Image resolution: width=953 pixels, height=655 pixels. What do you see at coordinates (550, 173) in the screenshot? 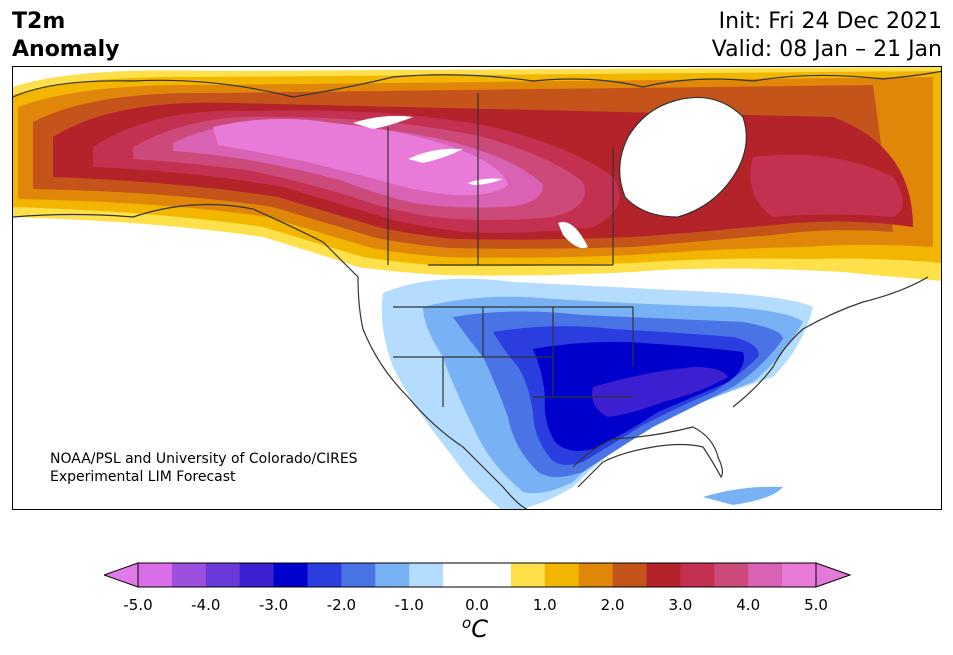
I see `water-features` at bounding box center [550, 173].